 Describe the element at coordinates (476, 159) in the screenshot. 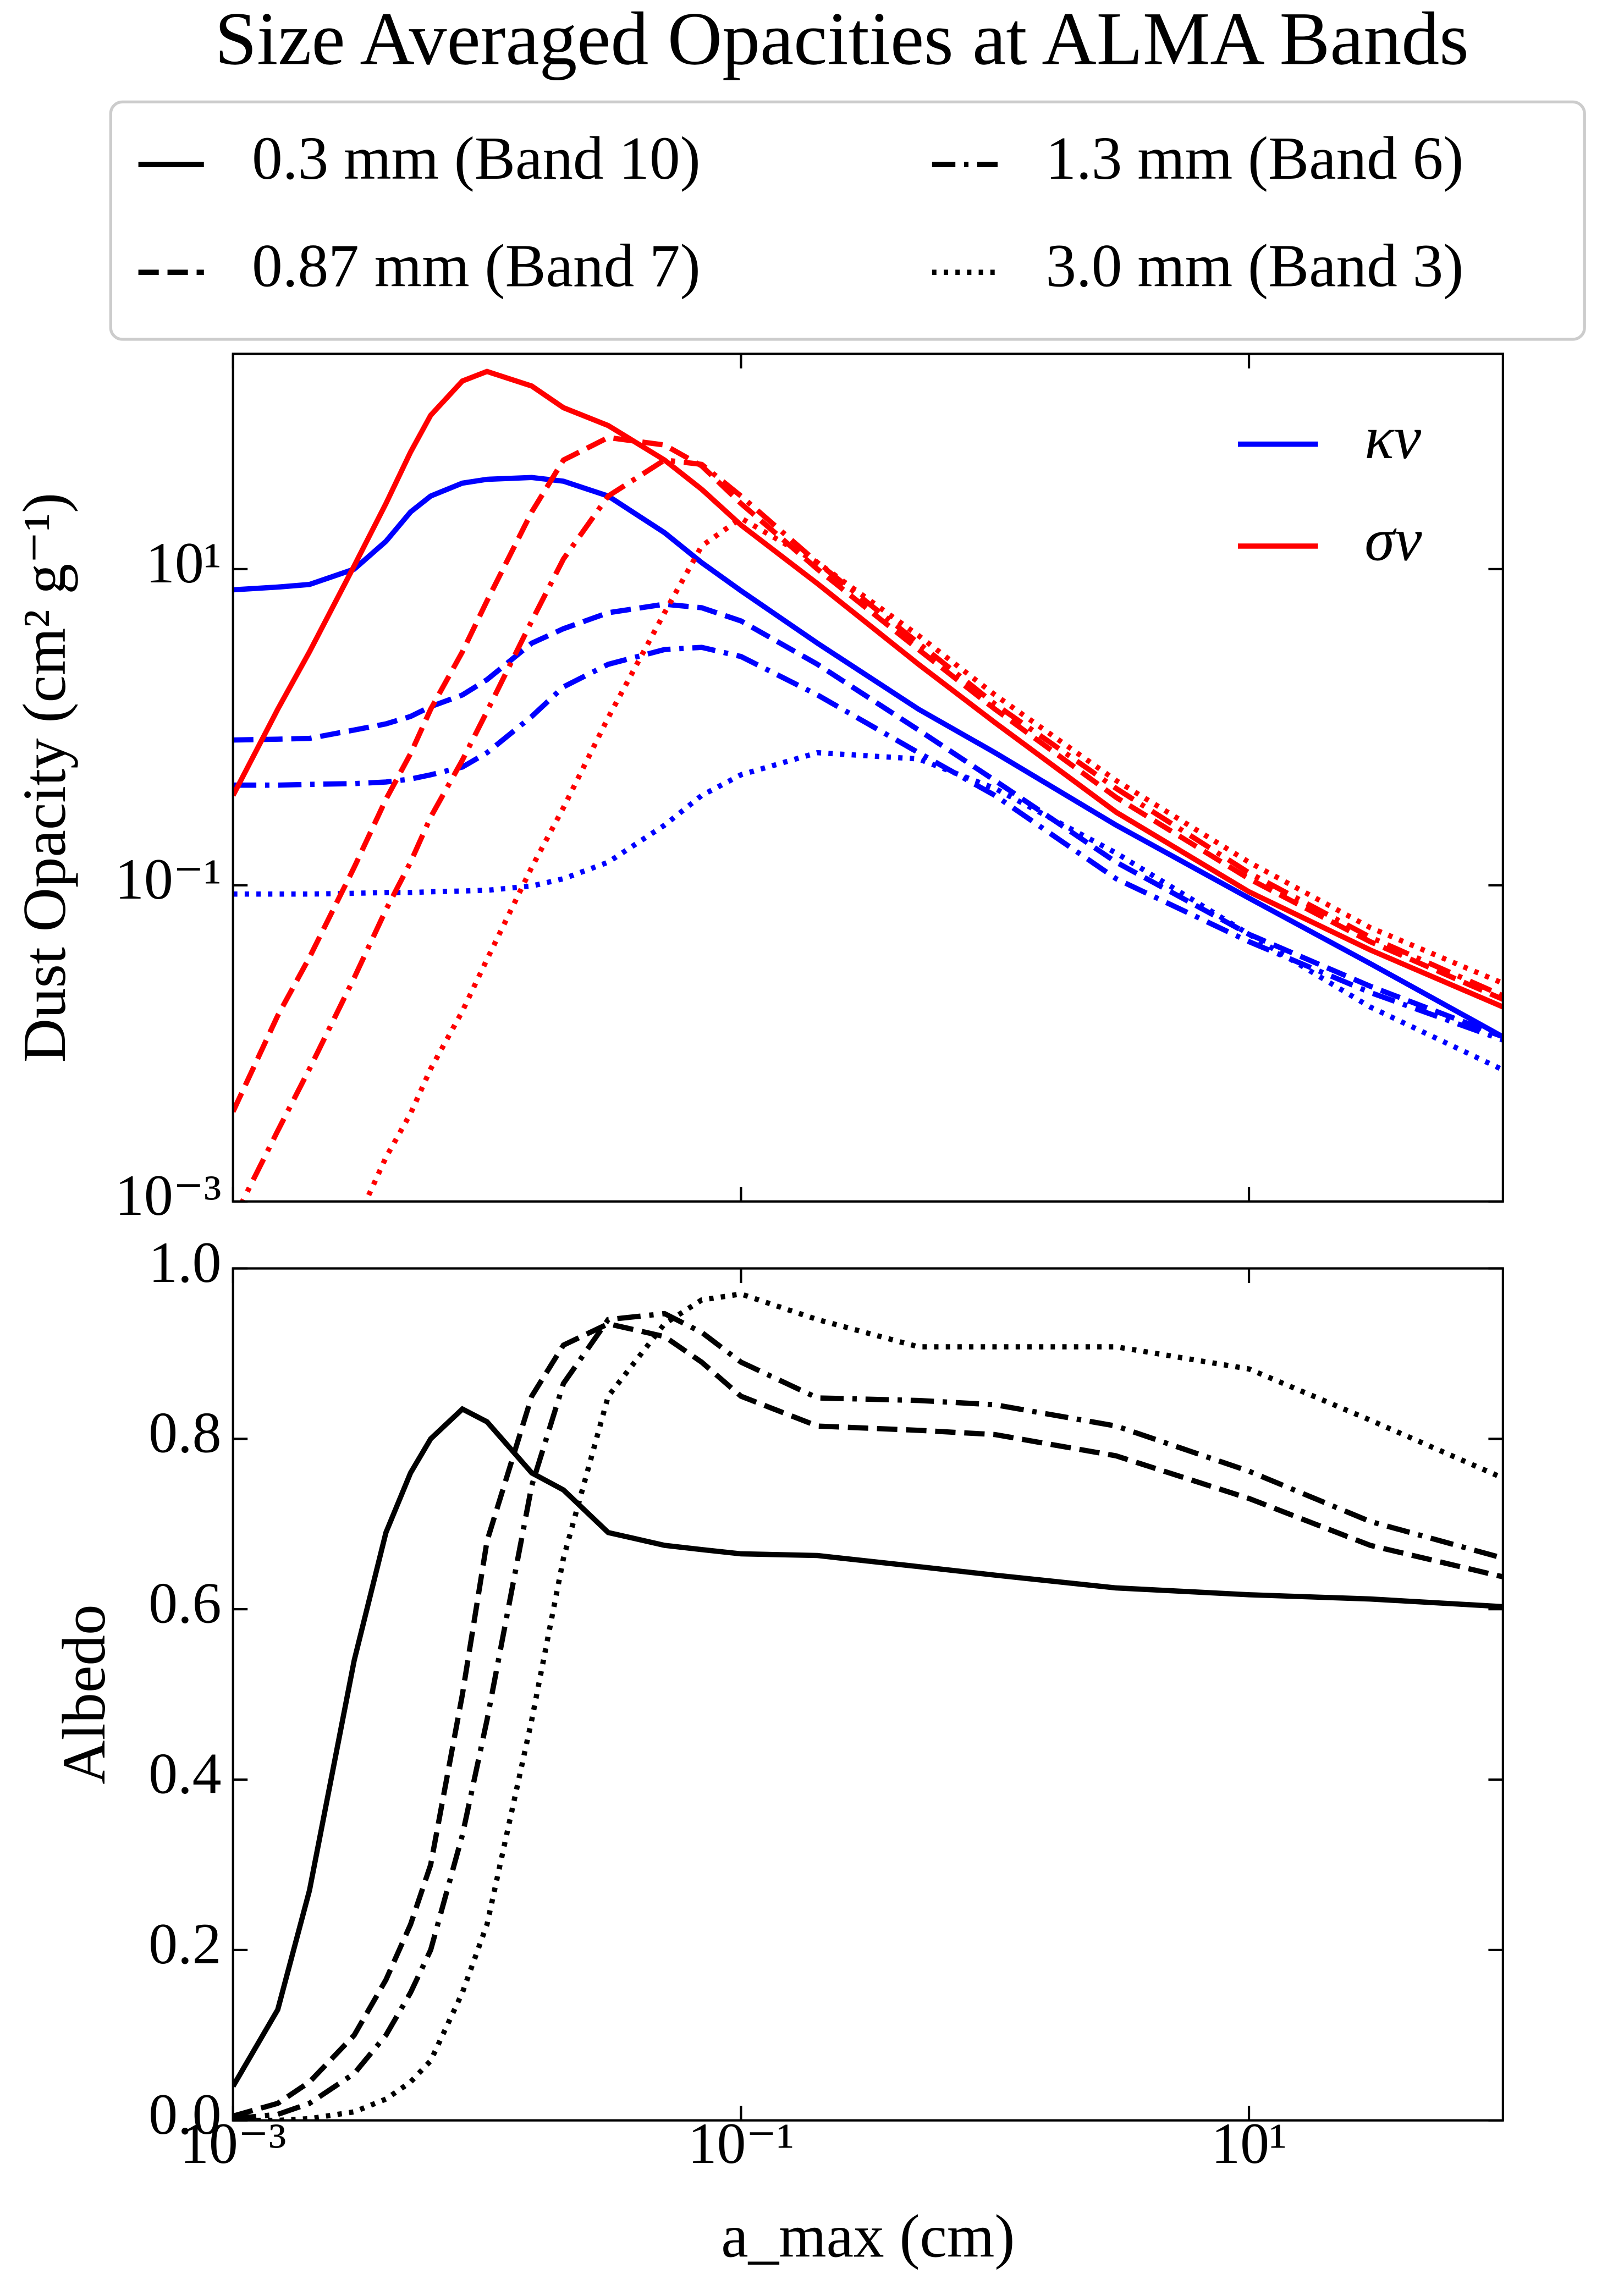

I see `legend-label: 0.3 mm (Band 10)` at that location.